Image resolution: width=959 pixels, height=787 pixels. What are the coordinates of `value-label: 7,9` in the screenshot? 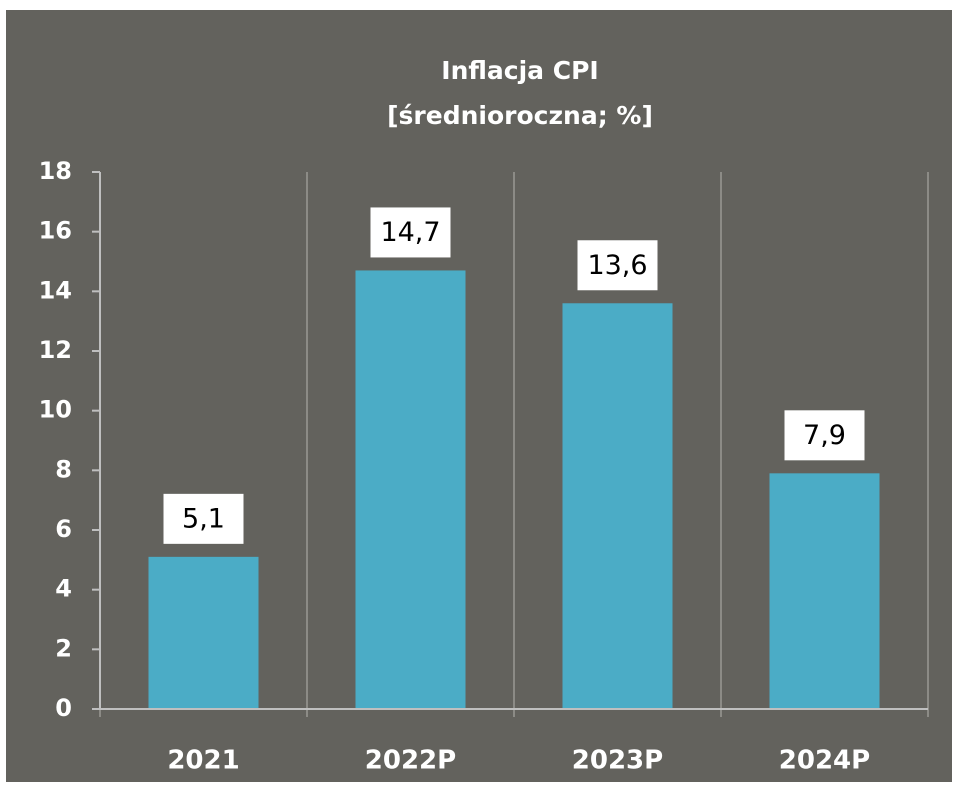 It's located at (824, 435).